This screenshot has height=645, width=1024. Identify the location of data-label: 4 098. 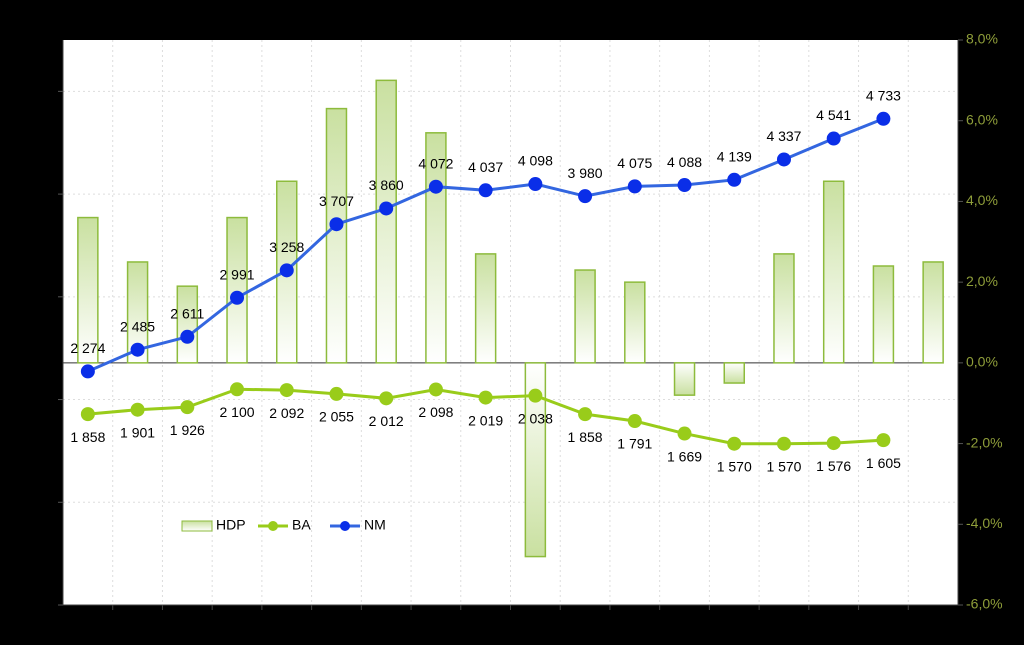
(535, 161).